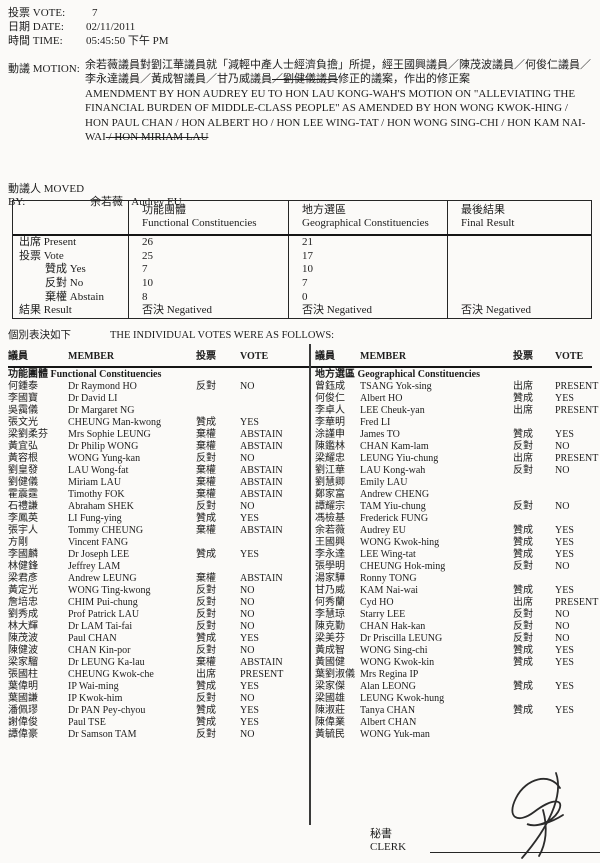 The width and height of the screenshot is (600, 863). What do you see at coordinates (199, 223) in the screenshot?
I see `functional-header-en: Functional Constituencies` at bounding box center [199, 223].